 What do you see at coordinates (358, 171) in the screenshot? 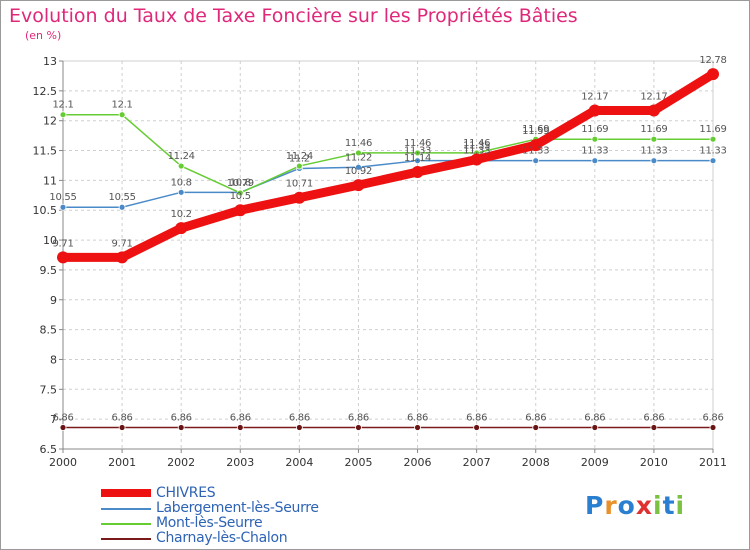
I see `data-label: 10.92` at bounding box center [358, 171].